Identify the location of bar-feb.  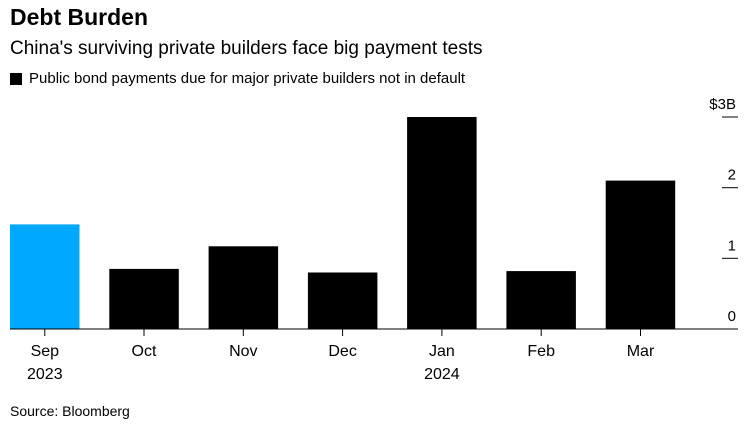
(541, 300).